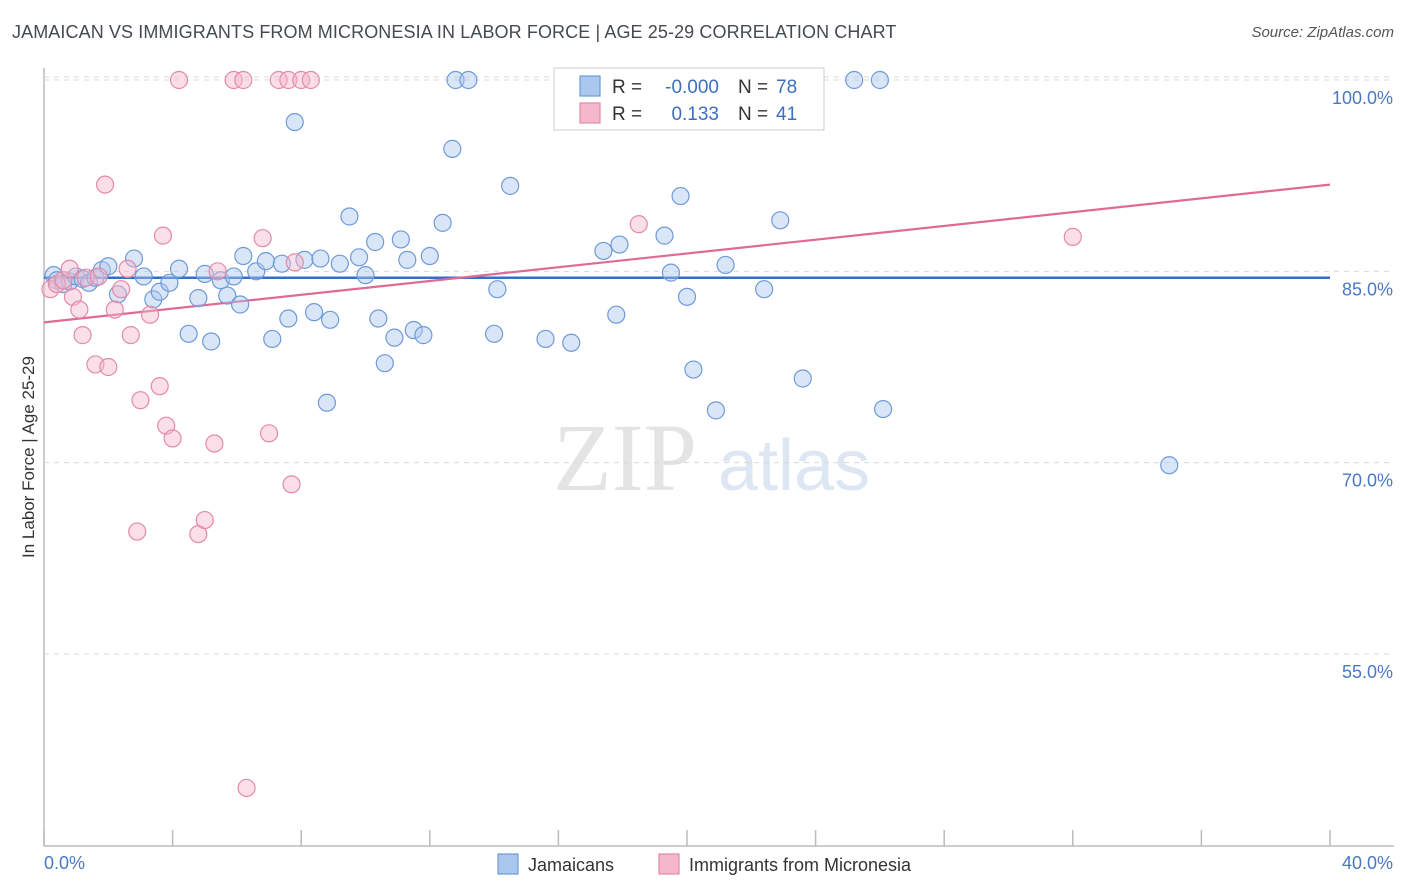  Describe the element at coordinates (800, 865) in the screenshot. I see `legend-label-micronesia: Immigrants from Micronesia` at that location.